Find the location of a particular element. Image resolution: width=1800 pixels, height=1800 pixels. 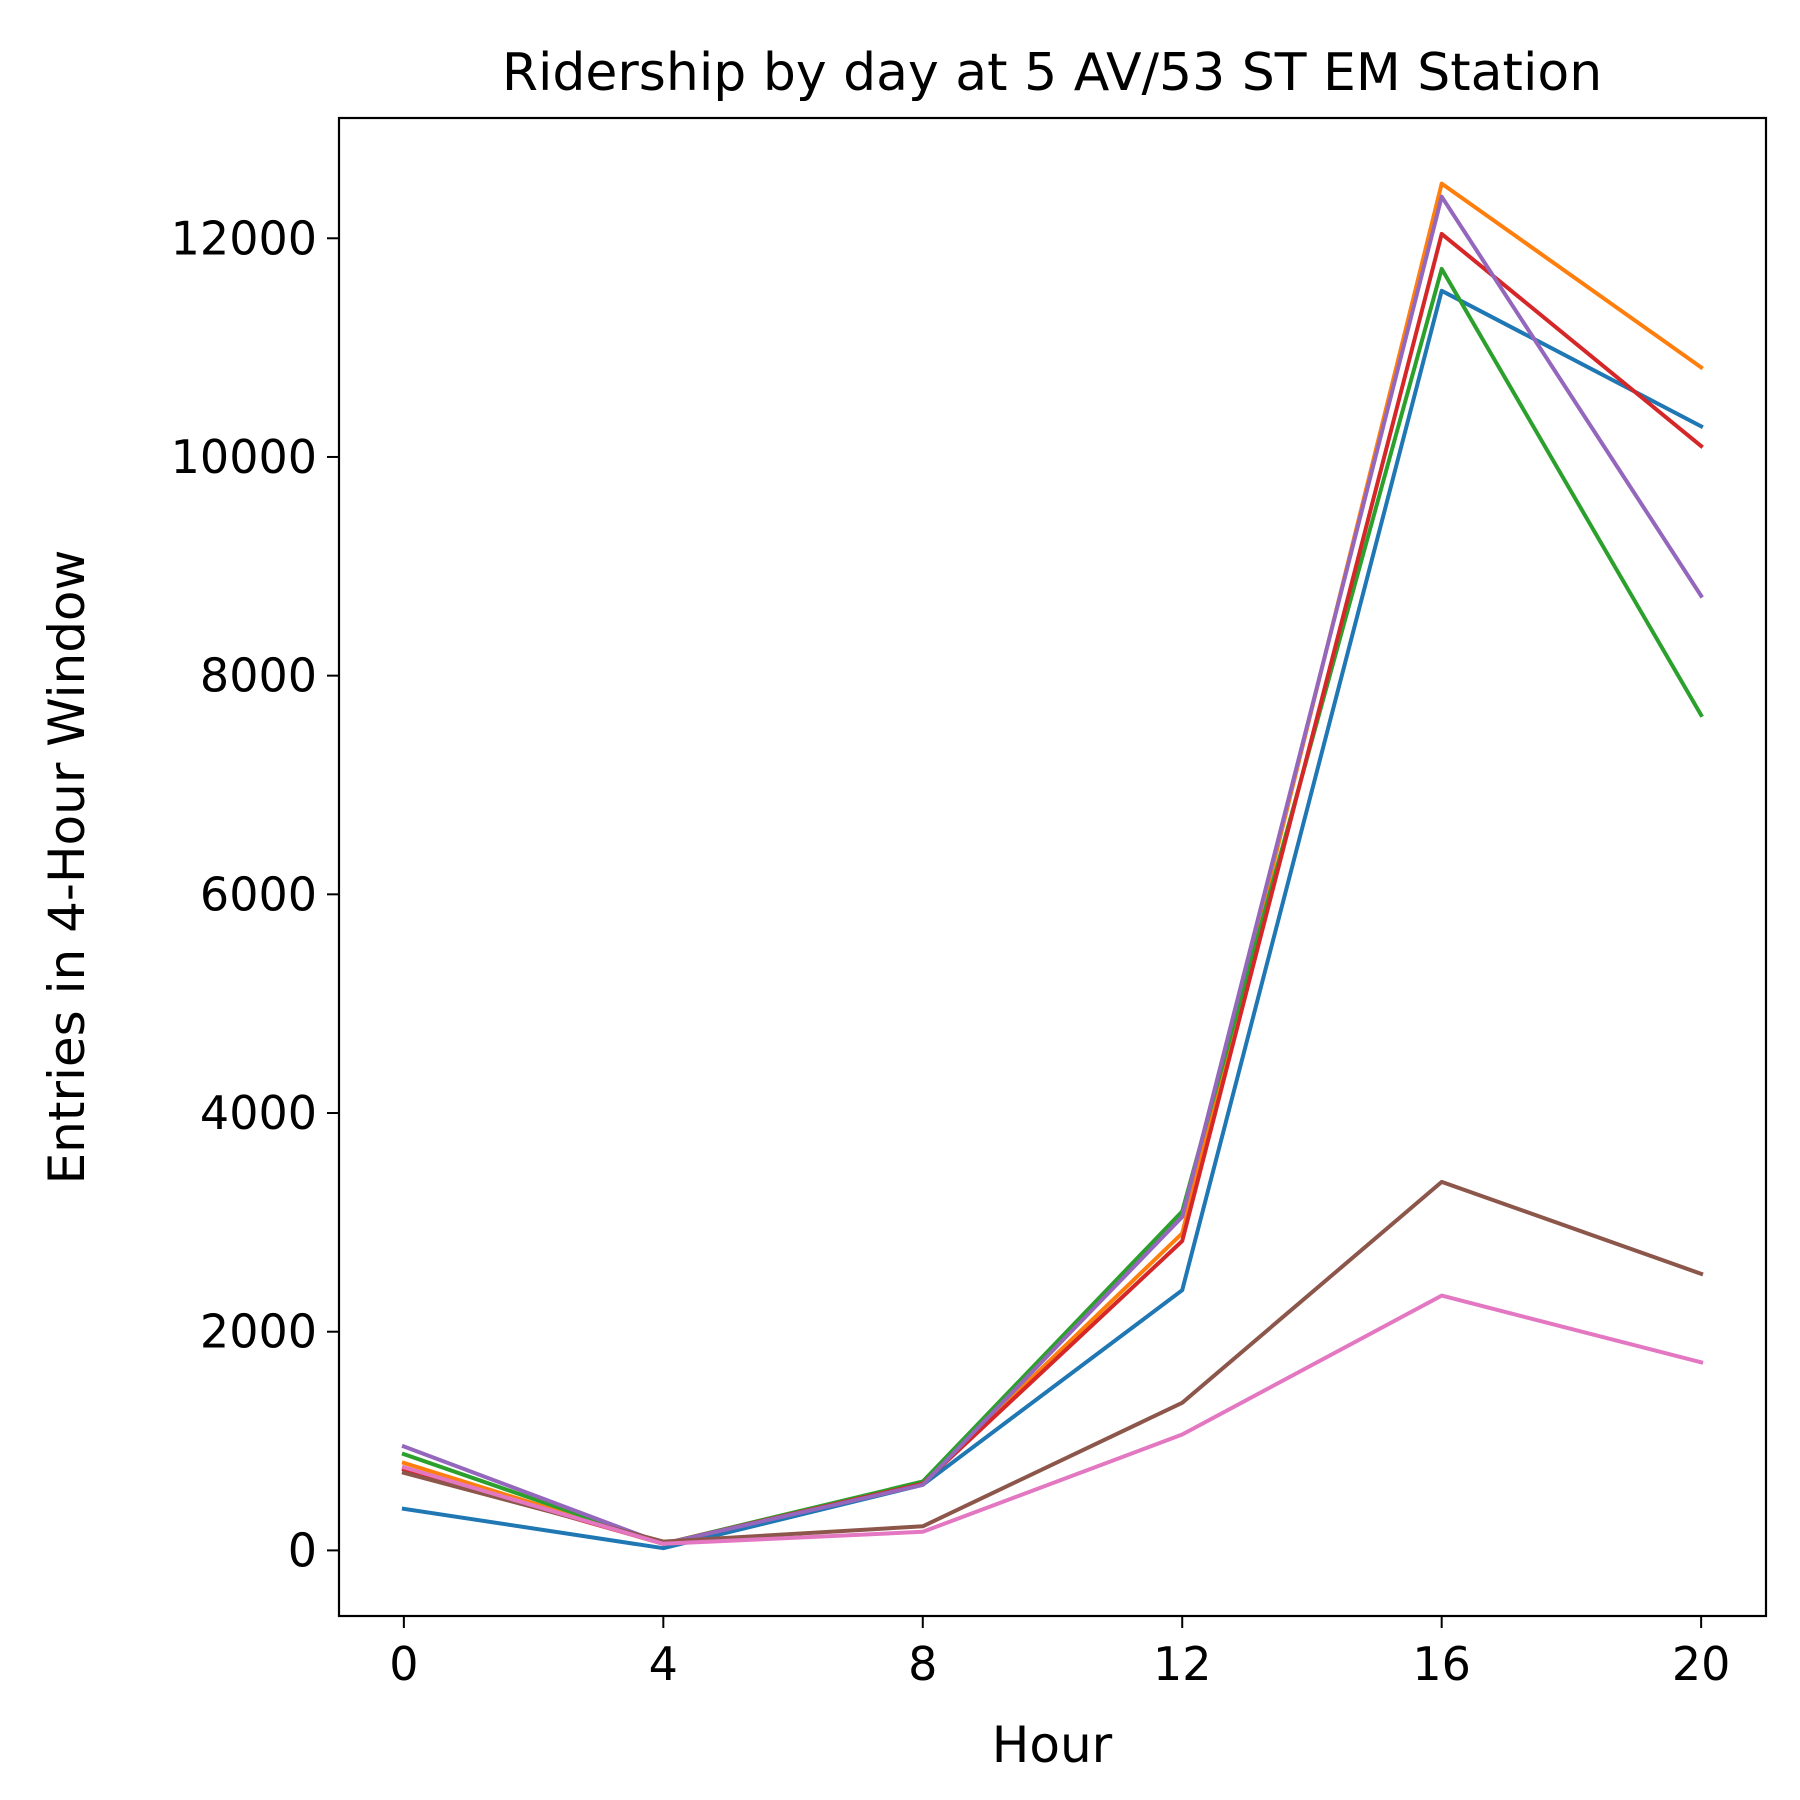

y-tick-label: 0 is located at coordinates (302, 1550).